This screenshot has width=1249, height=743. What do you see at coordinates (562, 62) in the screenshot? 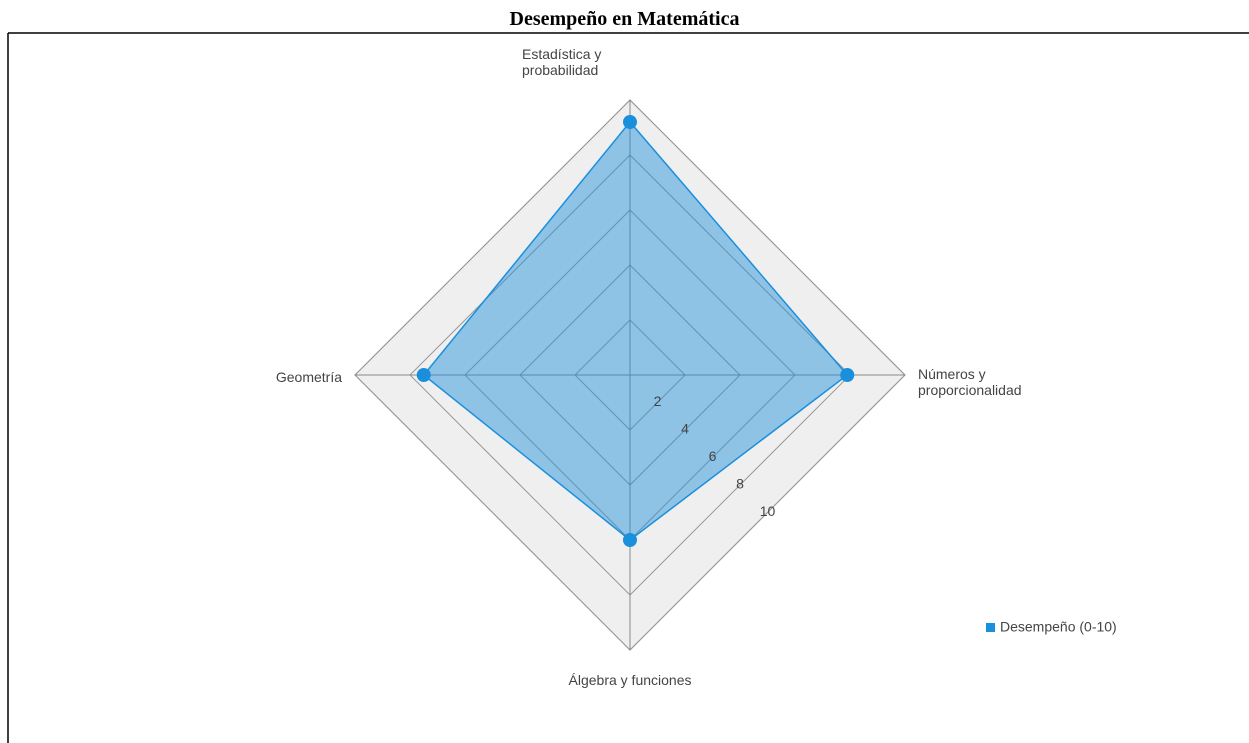
I see `axis-label: Estadística y probabilidad` at bounding box center [562, 62].